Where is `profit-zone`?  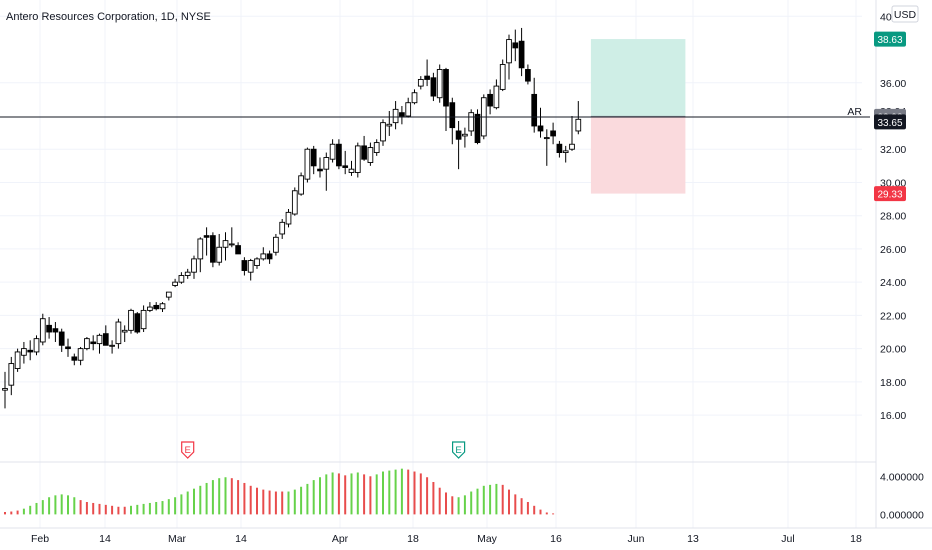
profit-zone is located at coordinates (638, 78).